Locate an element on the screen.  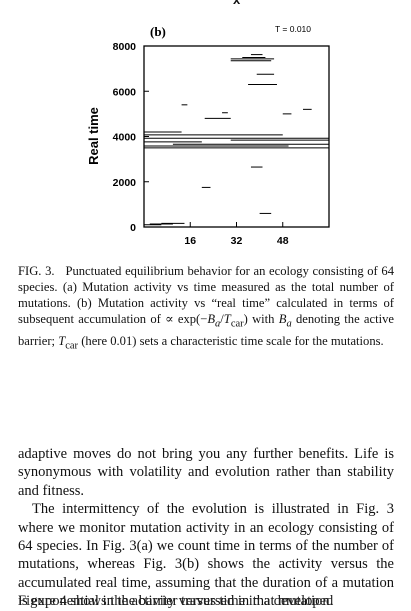
plot-frame is located at coordinates (236, 136).